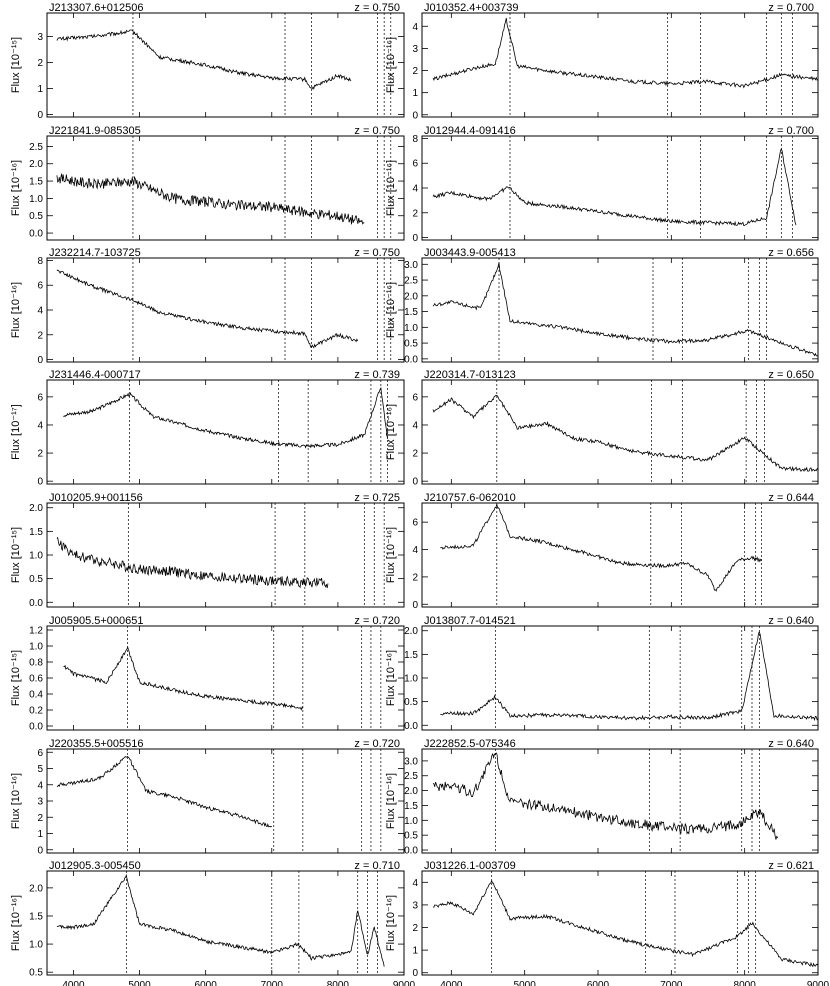 The image size is (830, 986). Describe the element at coordinates (470, 498) in the screenshot. I see `object-name: J210757.6-062010` at that location.